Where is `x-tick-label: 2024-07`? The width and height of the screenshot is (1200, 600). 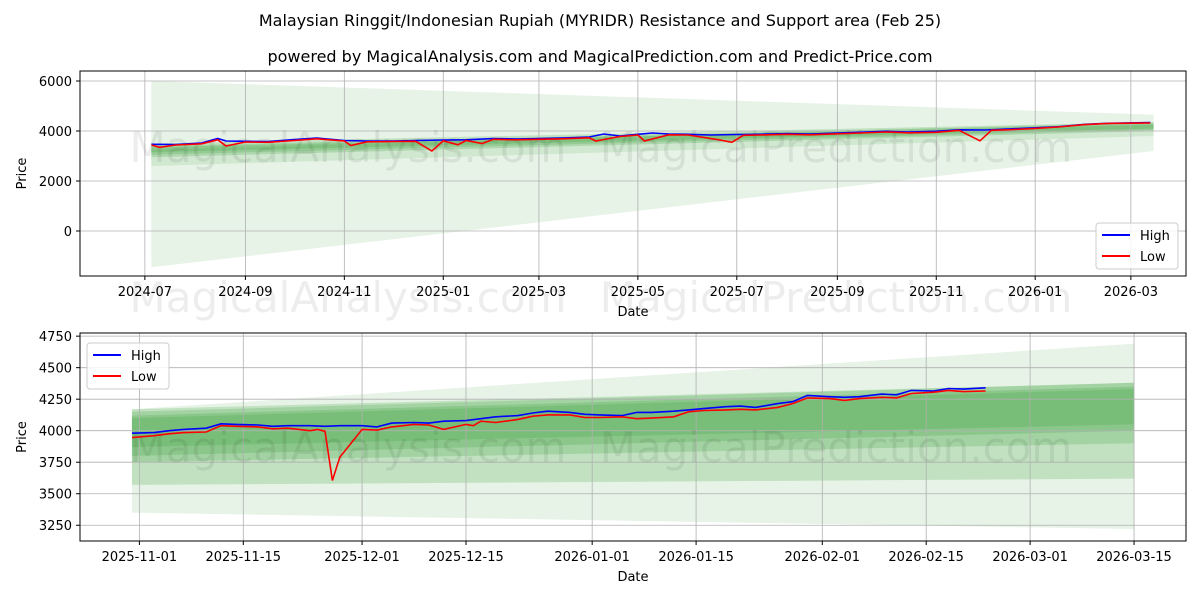 x-tick-label: 2024-07 is located at coordinates (145, 292).